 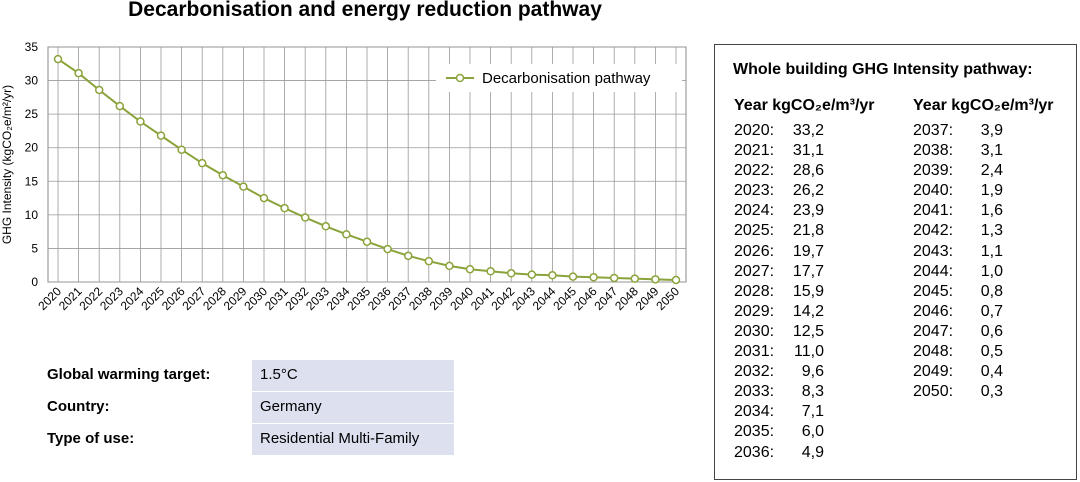 What do you see at coordinates (353, 375) in the screenshot?
I see `setting-value: 1.5°C` at bounding box center [353, 375].